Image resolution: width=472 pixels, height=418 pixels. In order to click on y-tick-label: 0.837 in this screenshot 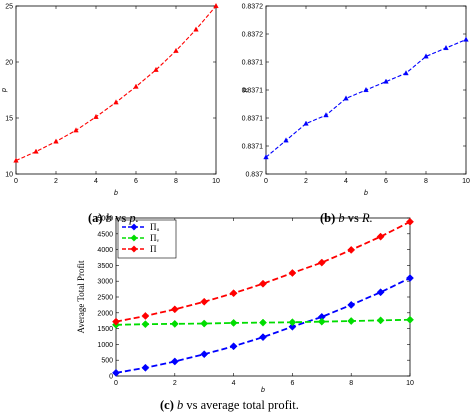, I will do `click(254, 175)`.